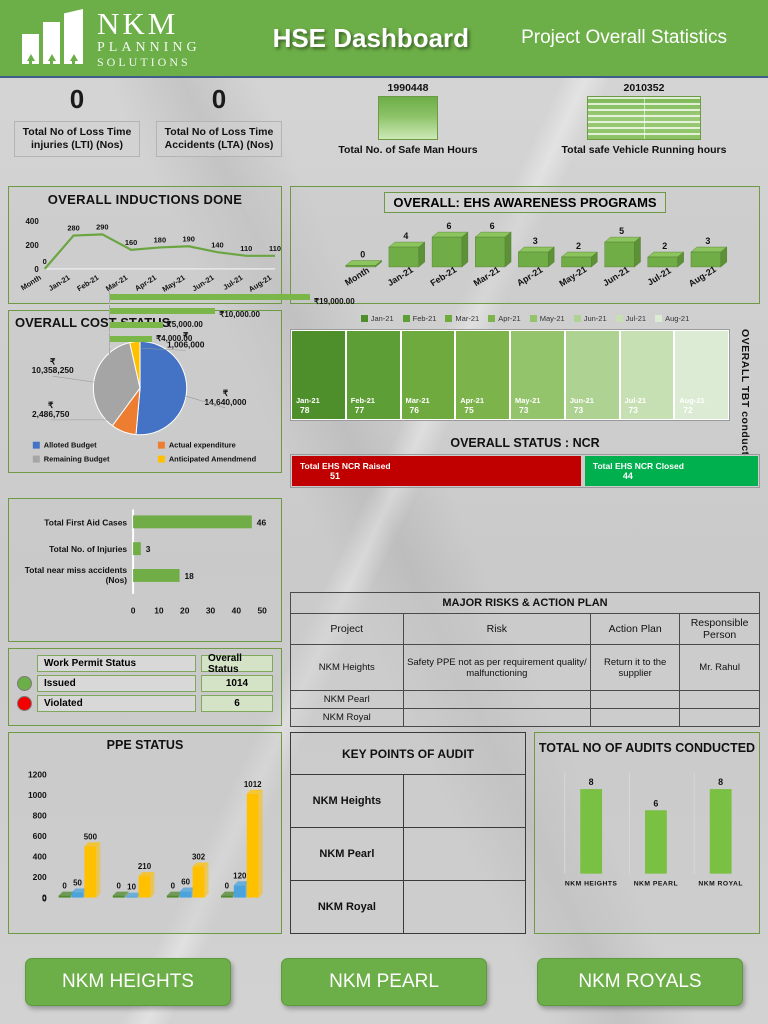 This screenshot has width=768, height=1024. I want to click on svg-text: 290, so click(102, 226).